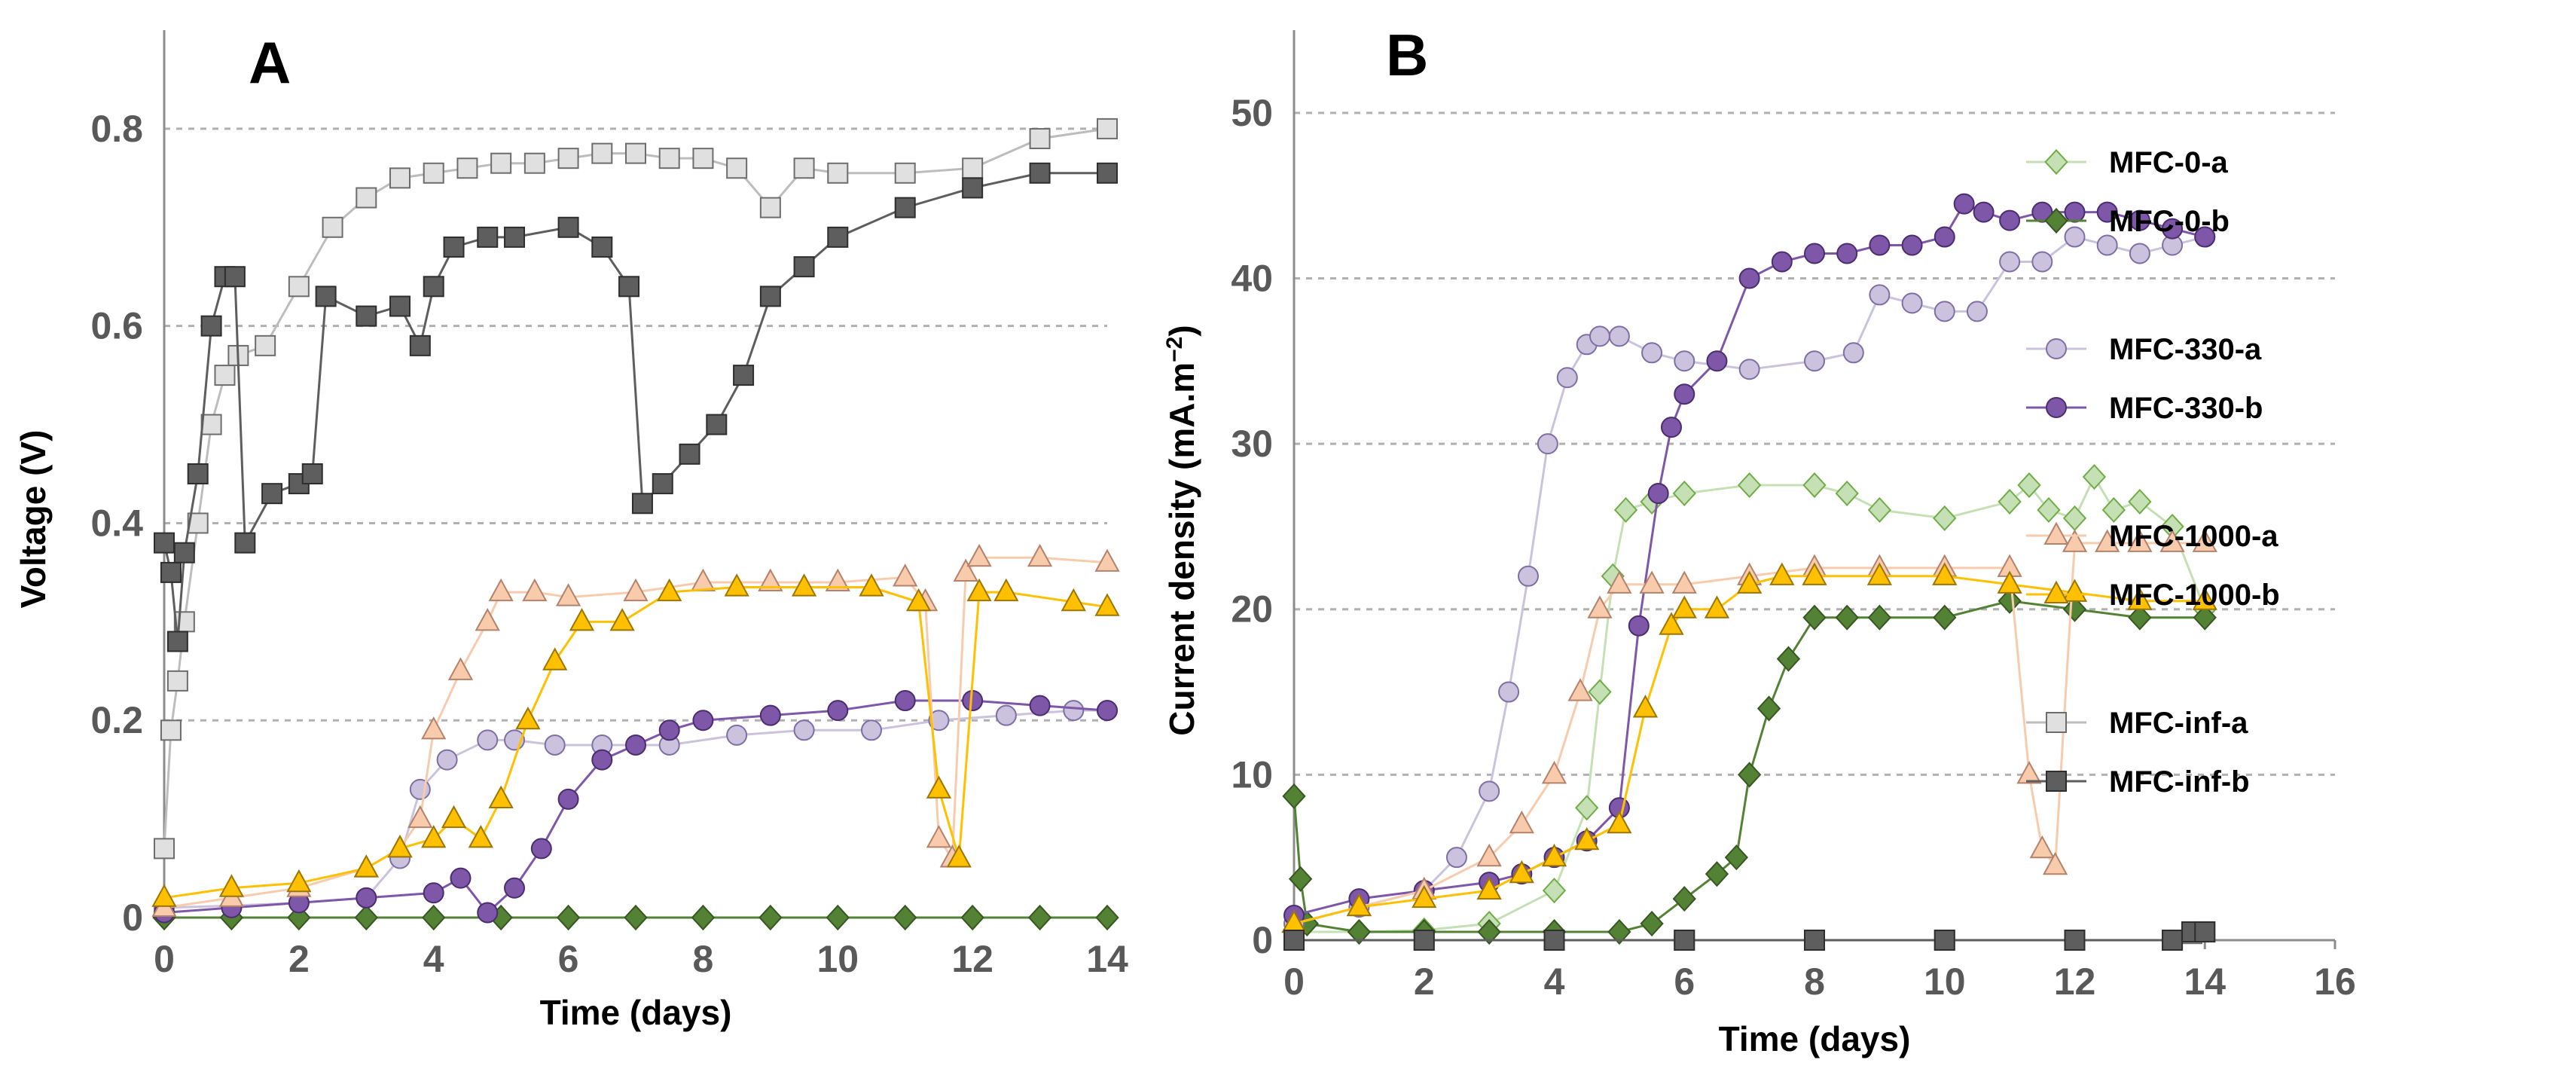 This screenshot has width=2576, height=1072. What do you see at coordinates (2144, 349) in the screenshot?
I see `legend-entry-mfc-330-a: MFC-330-a` at bounding box center [2144, 349].